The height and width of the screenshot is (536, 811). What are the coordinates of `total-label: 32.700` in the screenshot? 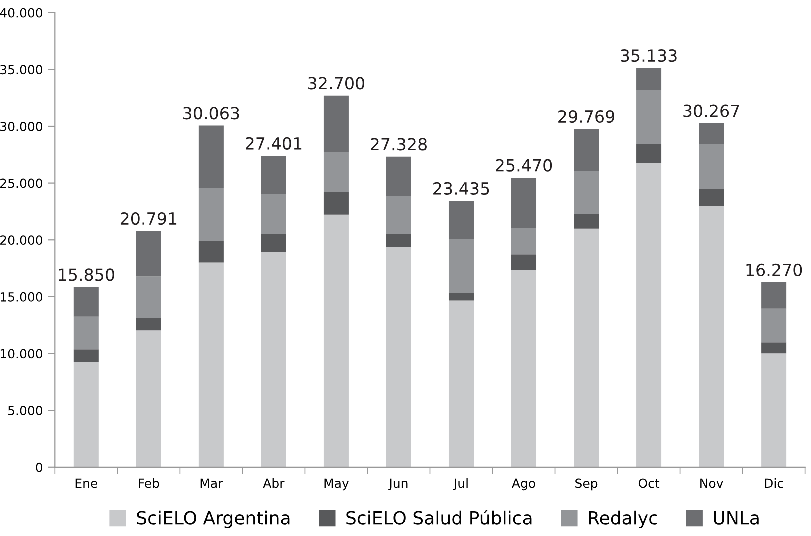 It's located at (336, 83).